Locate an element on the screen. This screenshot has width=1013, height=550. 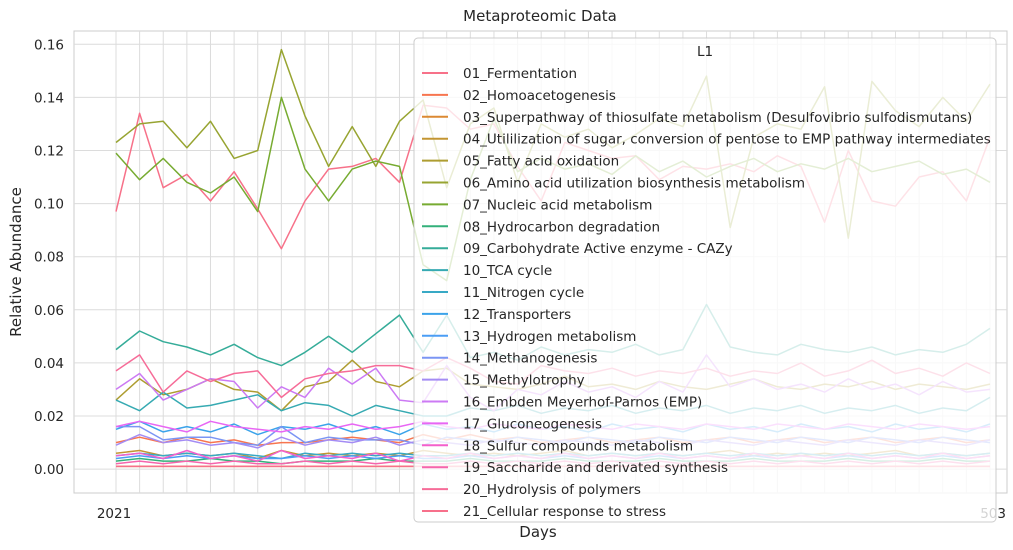
legend-label: 08_Hydrocarbon degradation is located at coordinates (561, 227).